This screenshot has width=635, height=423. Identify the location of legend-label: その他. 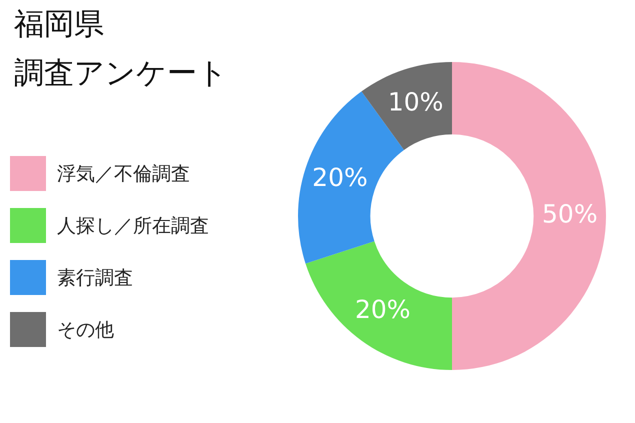
(85, 330).